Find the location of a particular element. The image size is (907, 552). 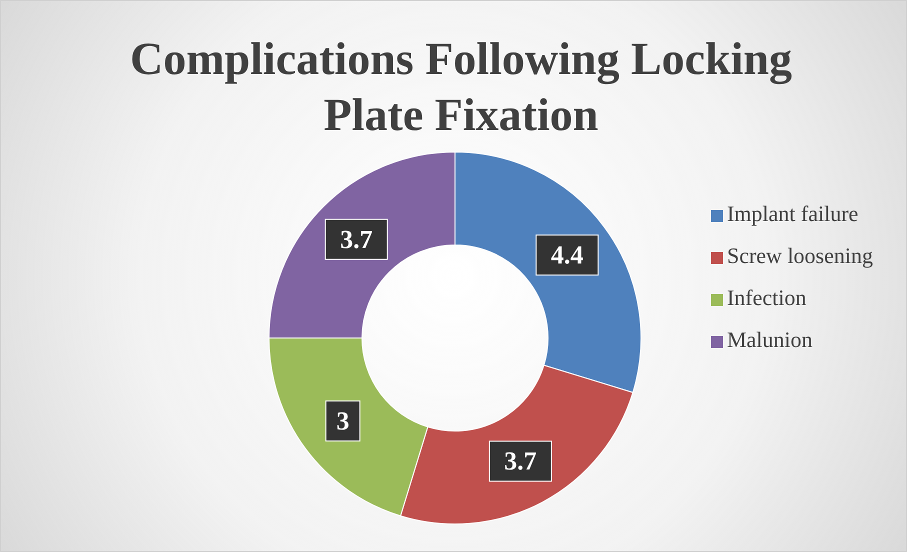

legend-label: Malunion is located at coordinates (769, 339).